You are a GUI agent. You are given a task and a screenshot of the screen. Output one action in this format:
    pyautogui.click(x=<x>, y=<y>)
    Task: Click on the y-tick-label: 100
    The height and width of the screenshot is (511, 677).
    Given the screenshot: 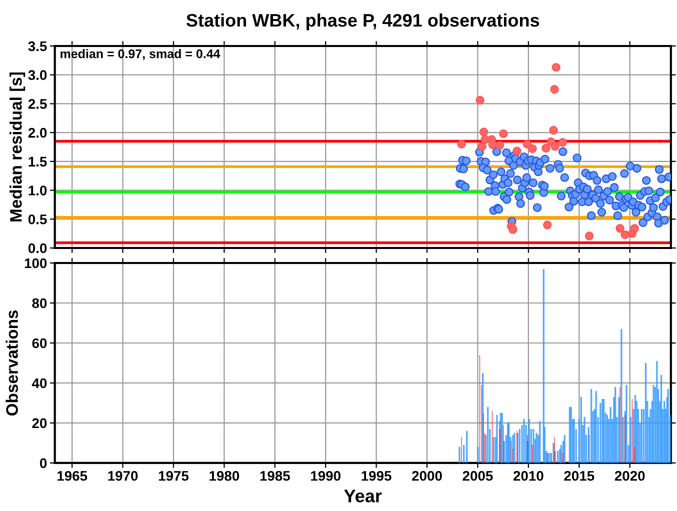 What is the action you would take?
    pyautogui.click(x=35, y=263)
    